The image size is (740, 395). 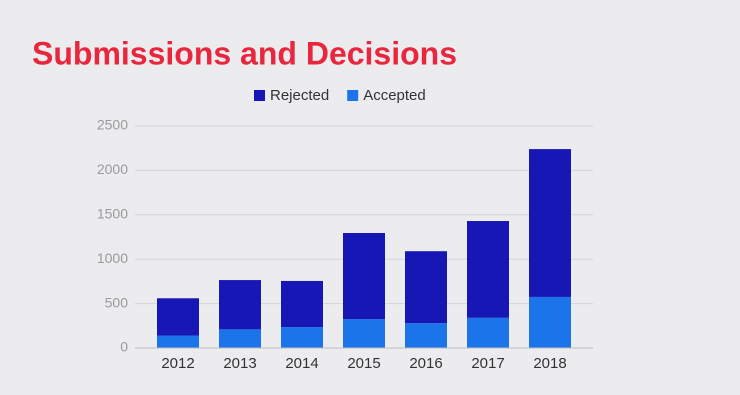 What do you see at coordinates (177, 363) in the screenshot?
I see `x-tick-label: 2012` at bounding box center [177, 363].